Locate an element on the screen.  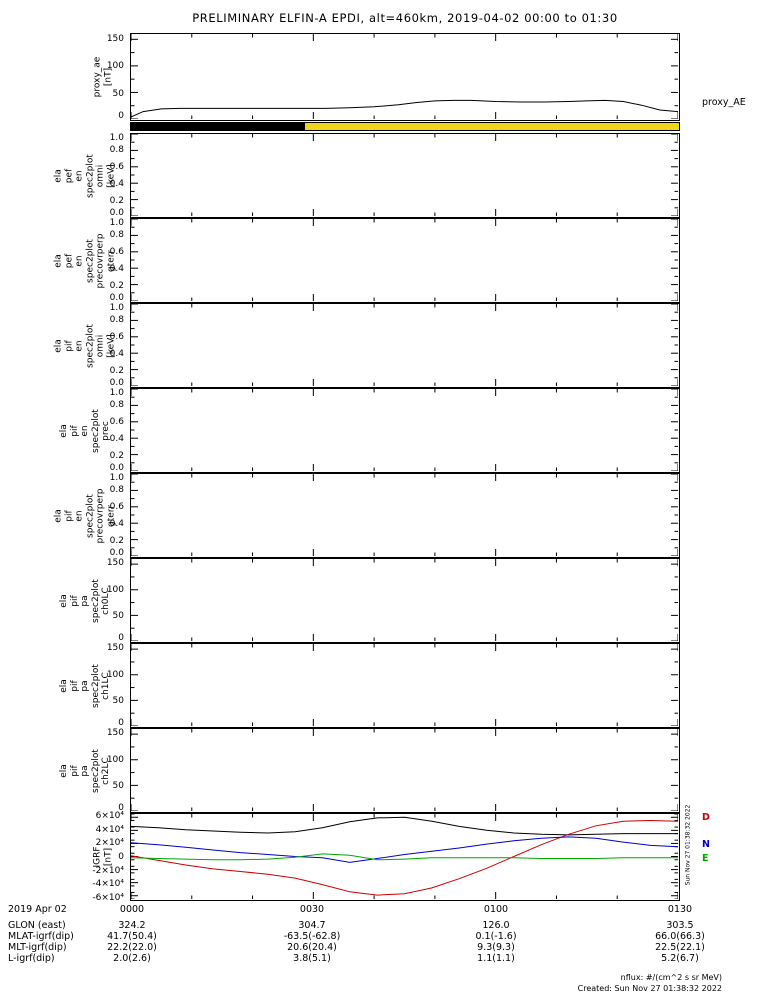
panel-ela-pif-pa-spec2plot-ch1LC is located at coordinates (405, 685).